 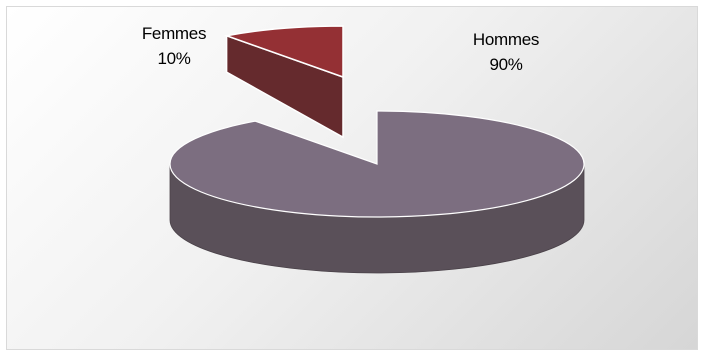 What do you see at coordinates (174, 33) in the screenshot?
I see `data-label-femmes-name: Femmes` at bounding box center [174, 33].